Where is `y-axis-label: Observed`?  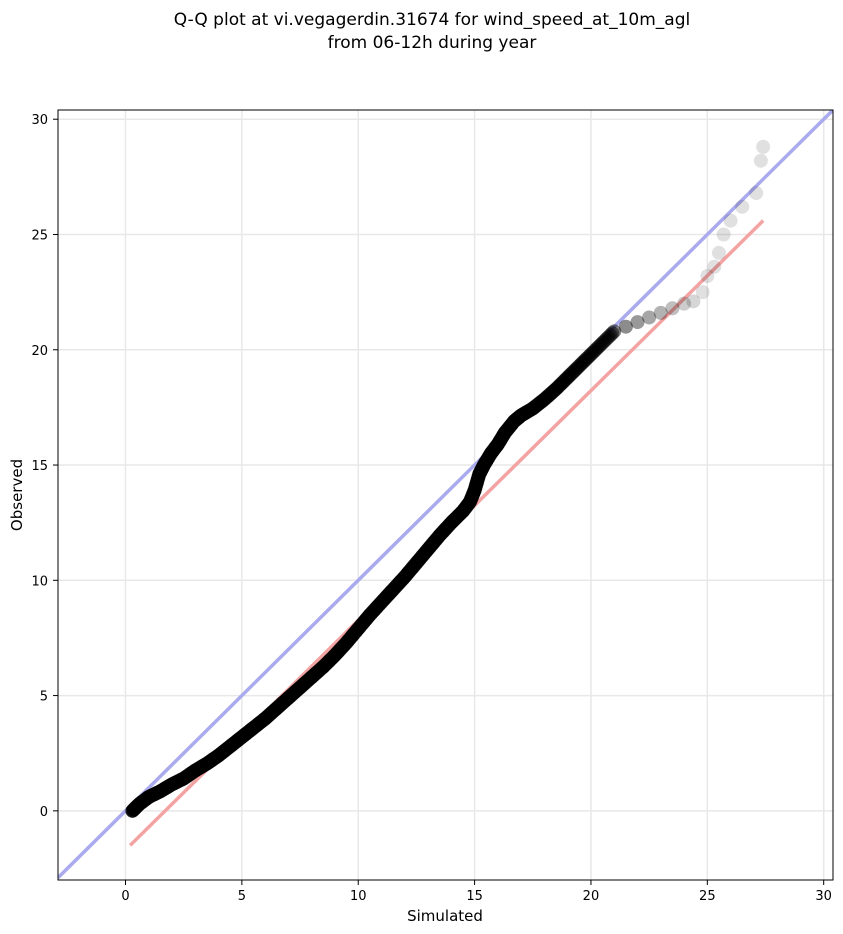 y-axis-label: Observed is located at coordinates (17, 495).